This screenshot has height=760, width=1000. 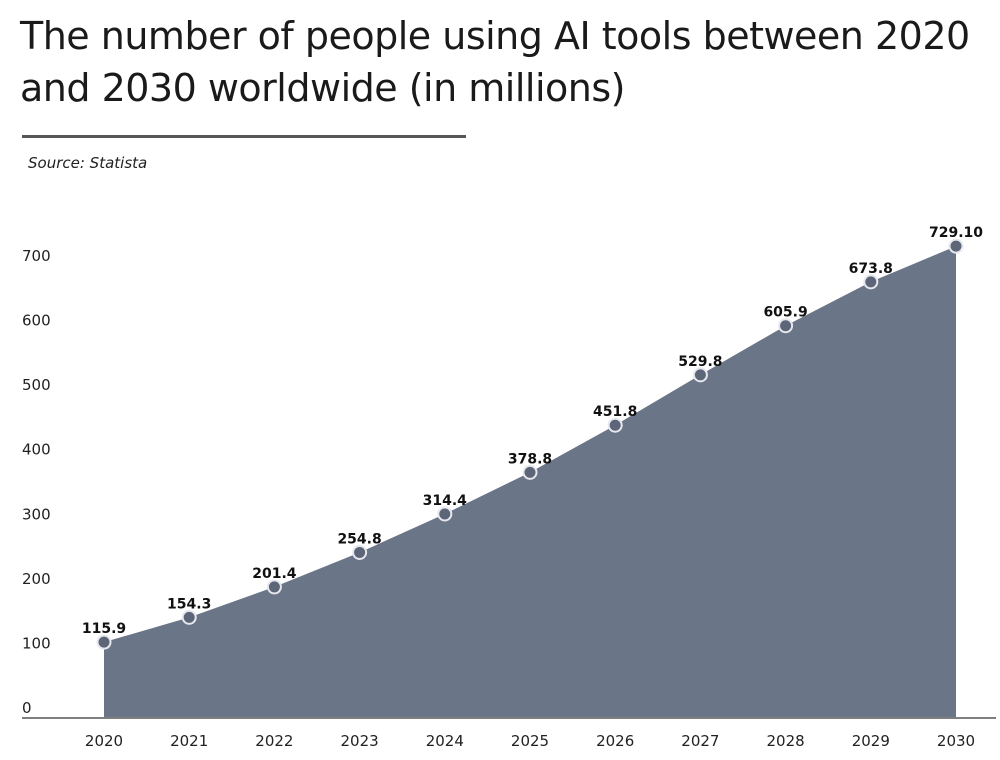 I want to click on data-label: 154.3, so click(x=189, y=604).